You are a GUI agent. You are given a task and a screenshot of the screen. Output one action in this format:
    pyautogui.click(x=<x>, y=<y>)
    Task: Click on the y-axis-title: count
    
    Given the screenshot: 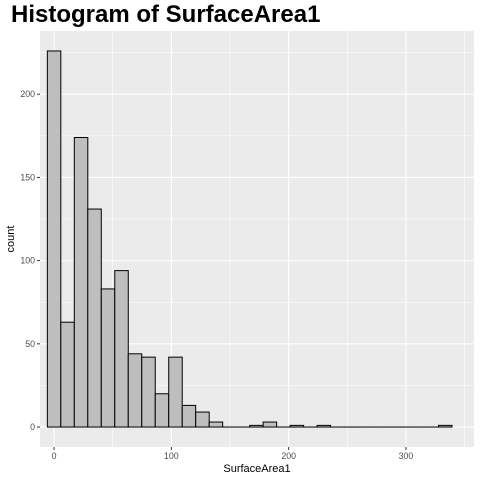 What is the action you would take?
    pyautogui.click(x=11, y=239)
    